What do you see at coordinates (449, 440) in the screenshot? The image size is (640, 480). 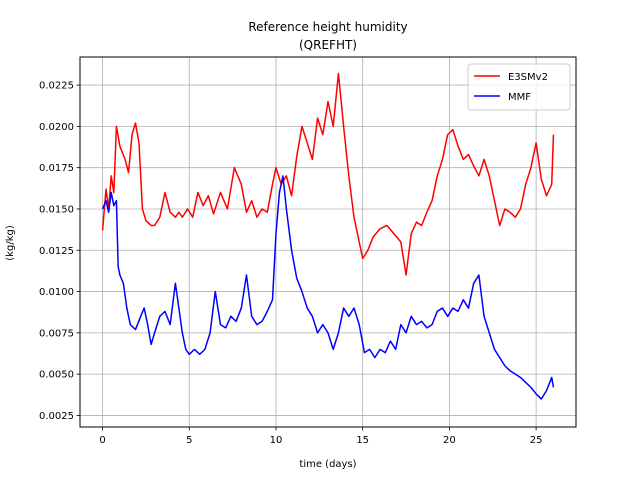 I see `x-tick-label: 20` at bounding box center [449, 440].